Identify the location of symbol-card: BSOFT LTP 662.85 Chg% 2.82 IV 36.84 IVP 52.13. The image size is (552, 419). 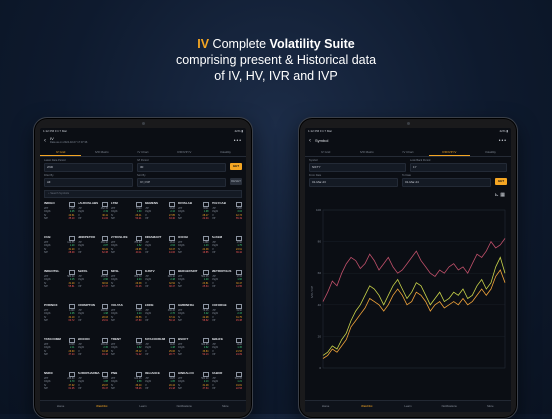
(193, 353).